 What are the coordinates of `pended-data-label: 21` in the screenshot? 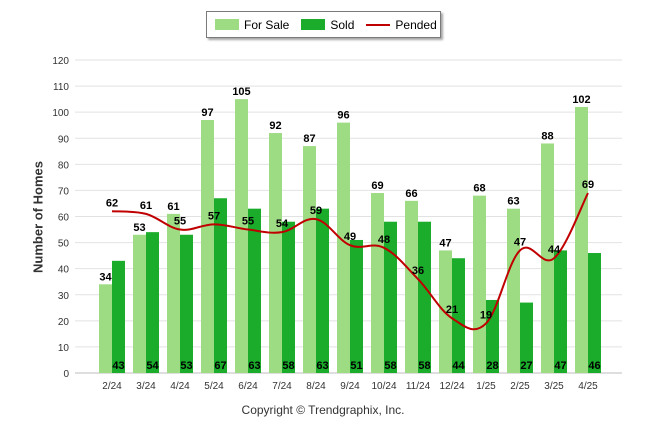 It's located at (452, 310).